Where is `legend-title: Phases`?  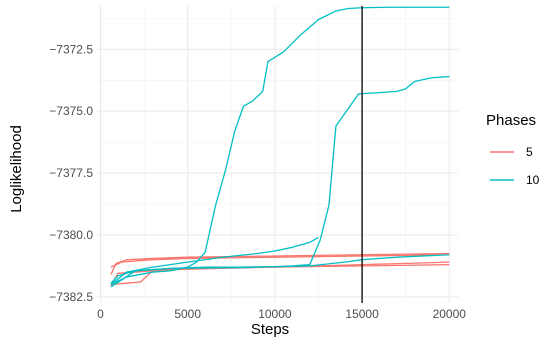 legend-title: Phases is located at coordinates (511, 120).